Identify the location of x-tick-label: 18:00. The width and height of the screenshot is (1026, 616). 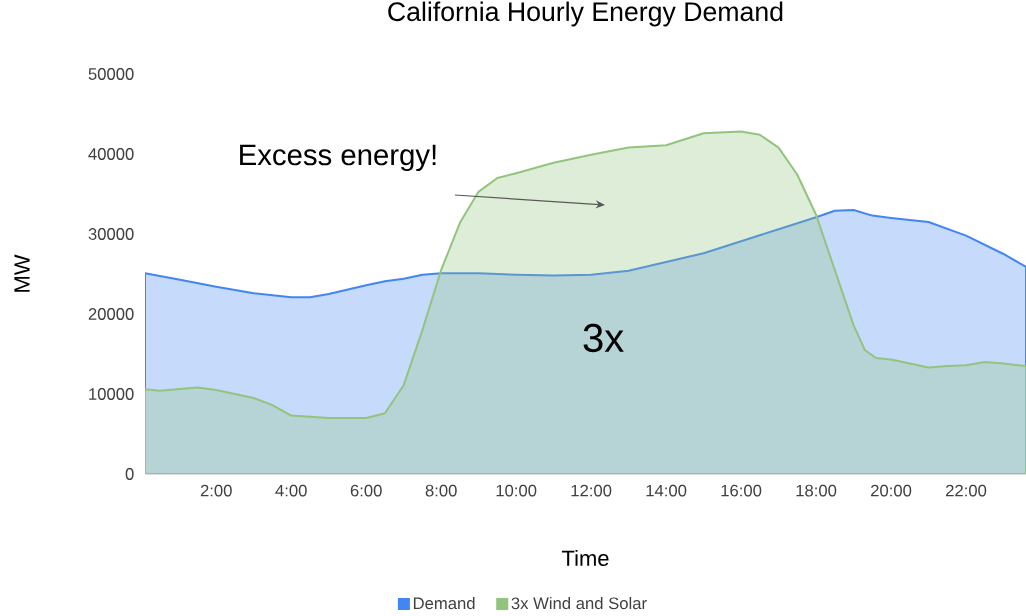
(816, 490).